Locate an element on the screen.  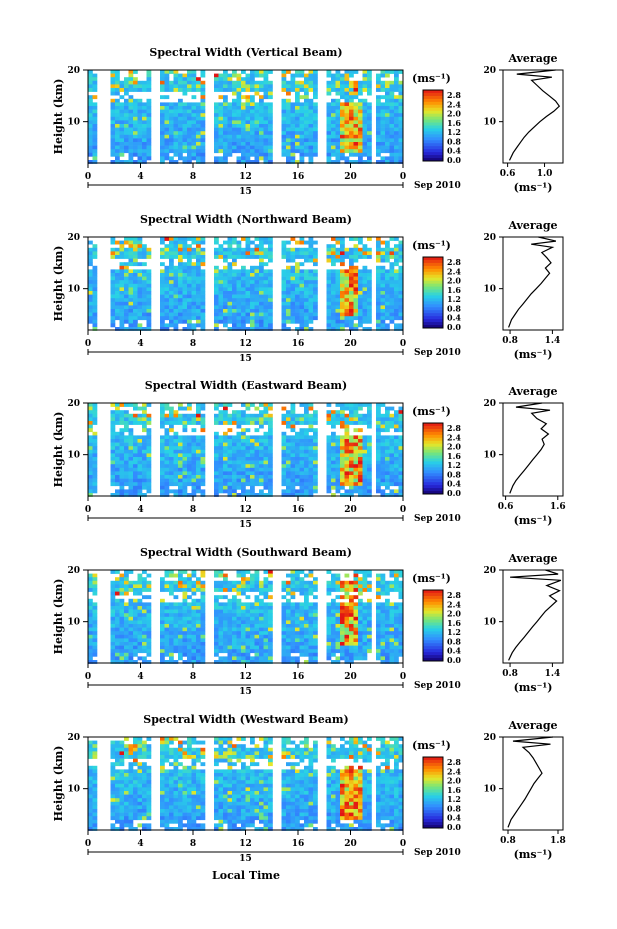
x-tick-label: 16 is located at coordinates (298, 177).